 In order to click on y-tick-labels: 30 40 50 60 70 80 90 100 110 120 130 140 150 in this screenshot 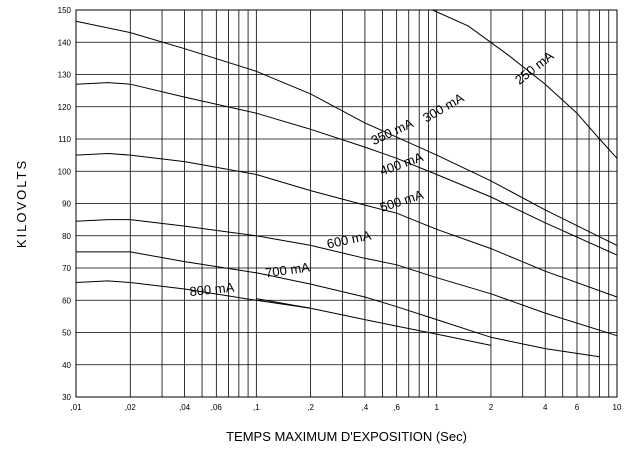, I will do `click(65, 204)`.